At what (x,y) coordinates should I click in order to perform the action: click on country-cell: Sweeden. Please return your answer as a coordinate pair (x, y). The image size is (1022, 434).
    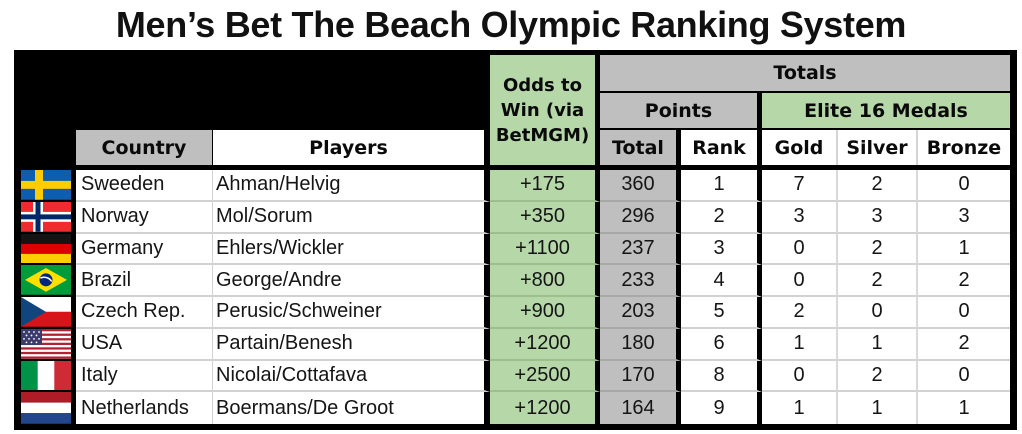
    Looking at the image, I should click on (144, 186).